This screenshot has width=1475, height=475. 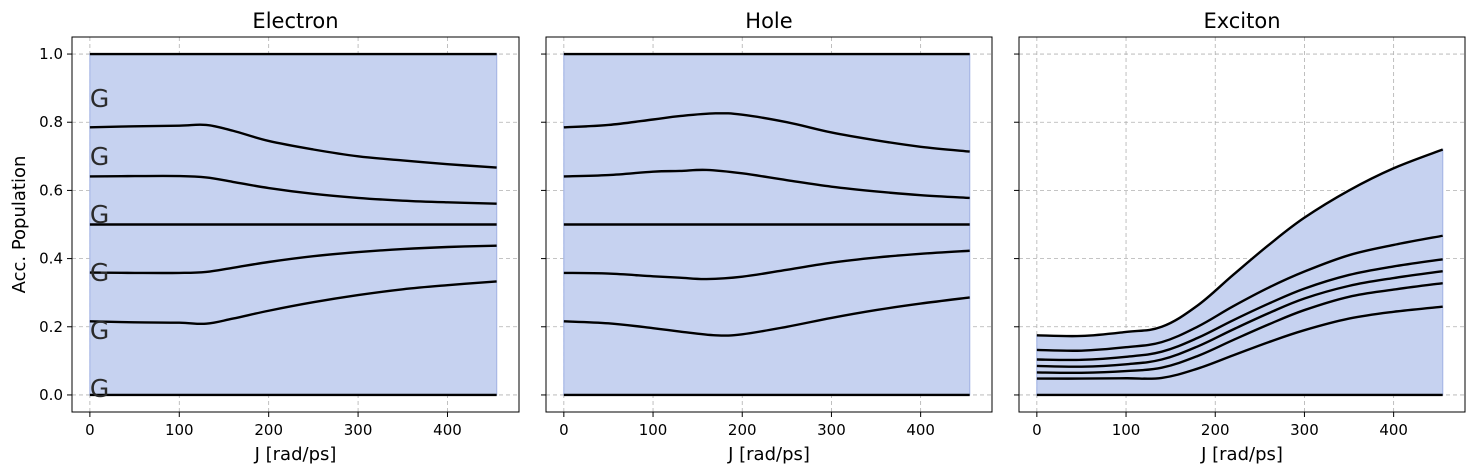 I want to click on y-tick-label: 0.6, so click(x=51, y=190).